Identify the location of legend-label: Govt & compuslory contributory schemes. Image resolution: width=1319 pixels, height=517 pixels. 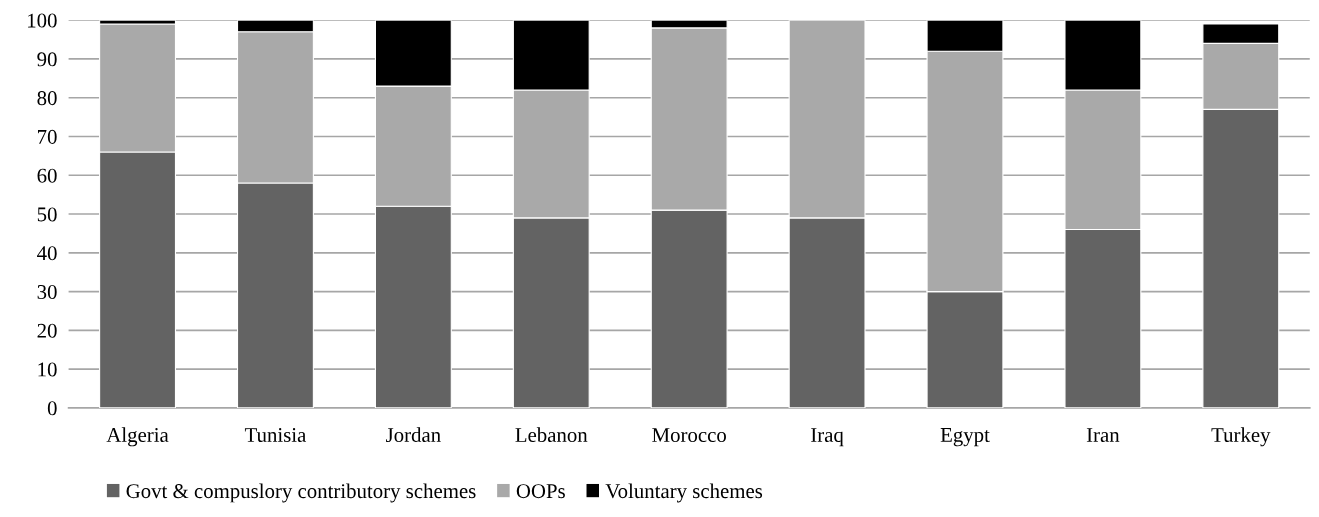
(301, 493).